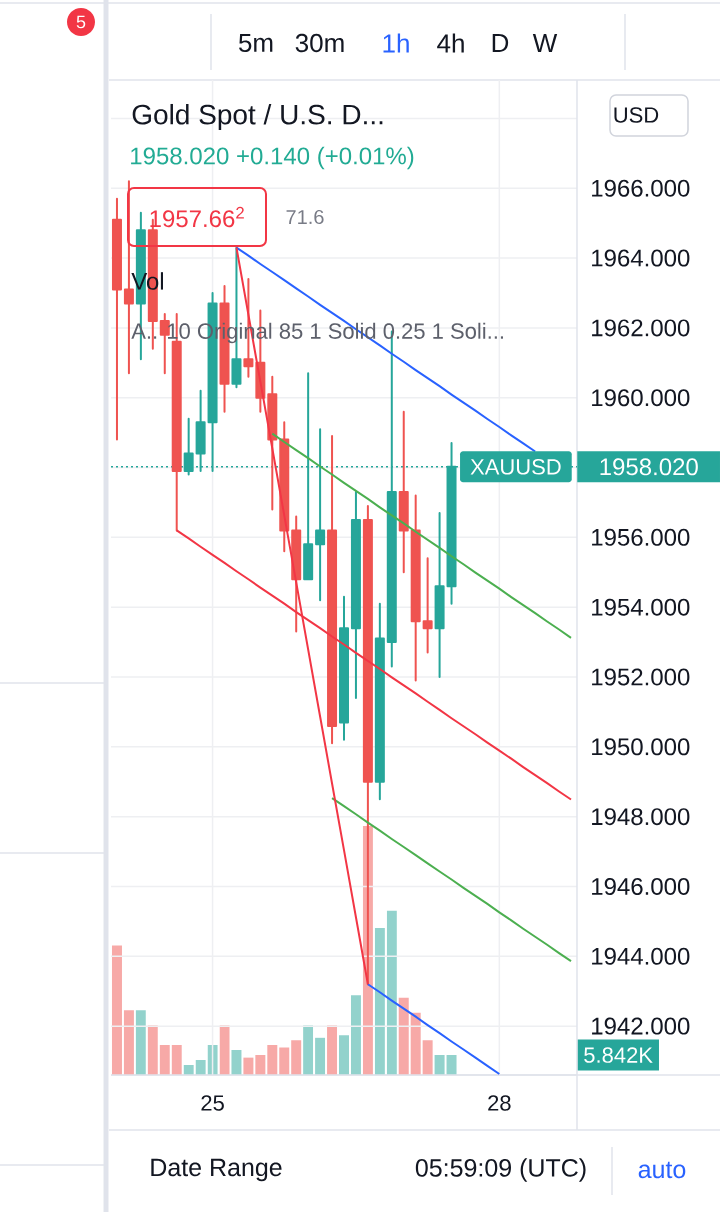  Describe the element at coordinates (641, 537) in the screenshot. I see `y-tick-label: 1956.000` at that location.